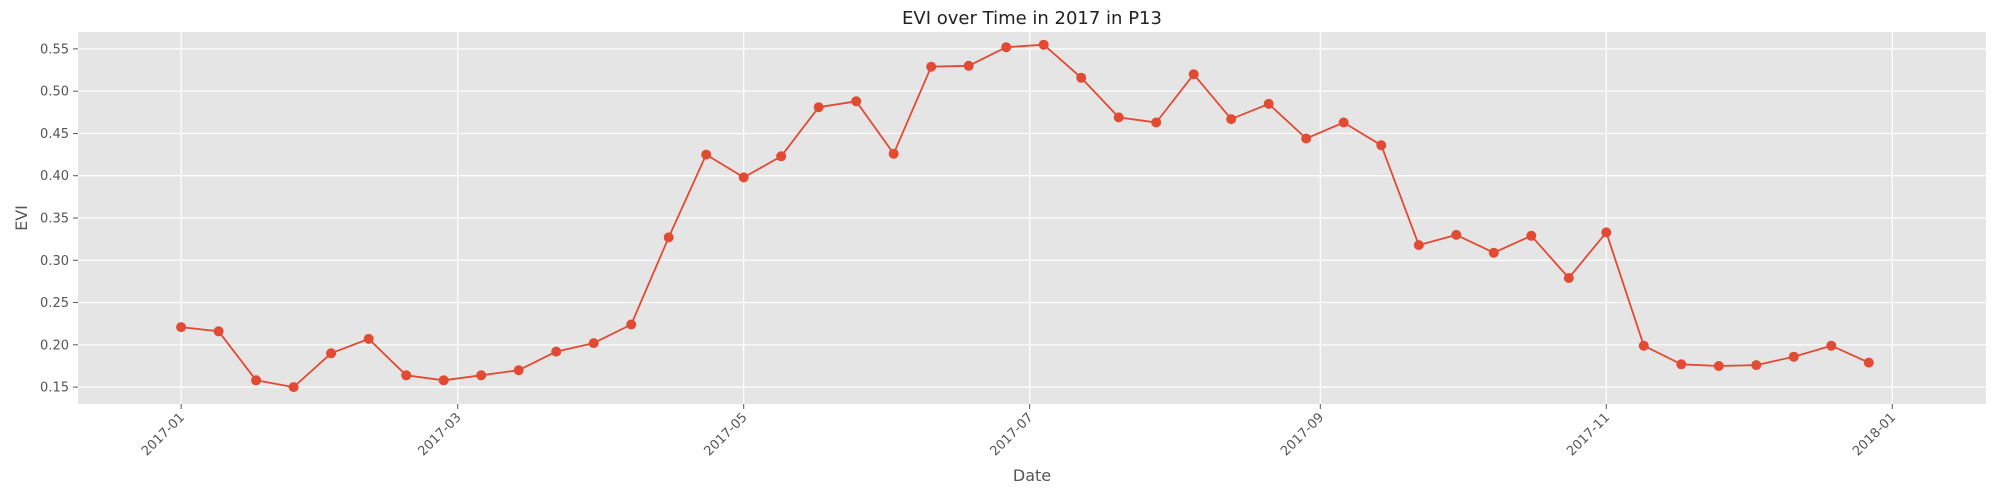  What do you see at coordinates (1032, 18) in the screenshot?
I see `chart-title: EVI over Time in 2017 in P13` at bounding box center [1032, 18].